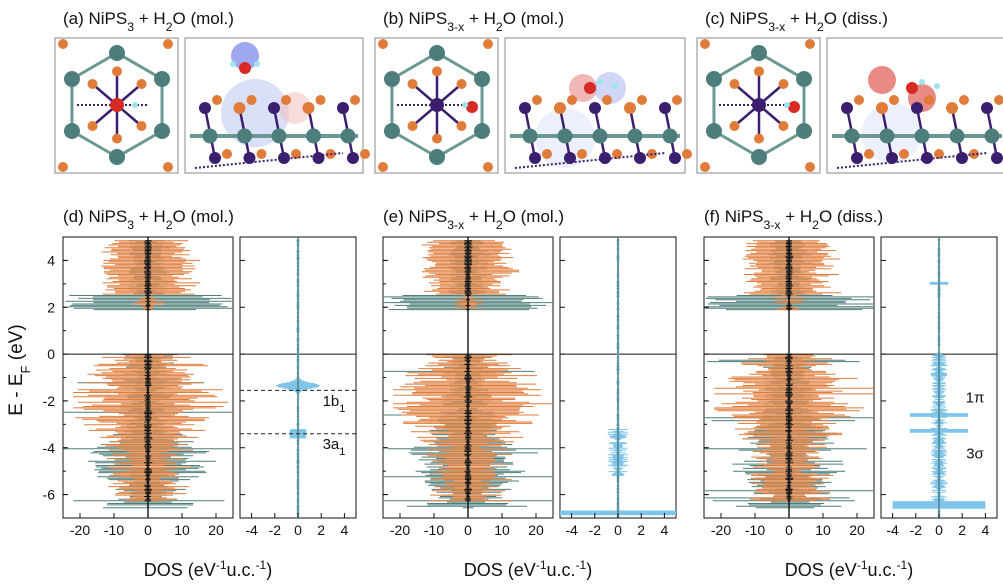  What do you see at coordinates (334, 404) in the screenshot?
I see `orbital-annotation: 1b1` at bounding box center [334, 404].